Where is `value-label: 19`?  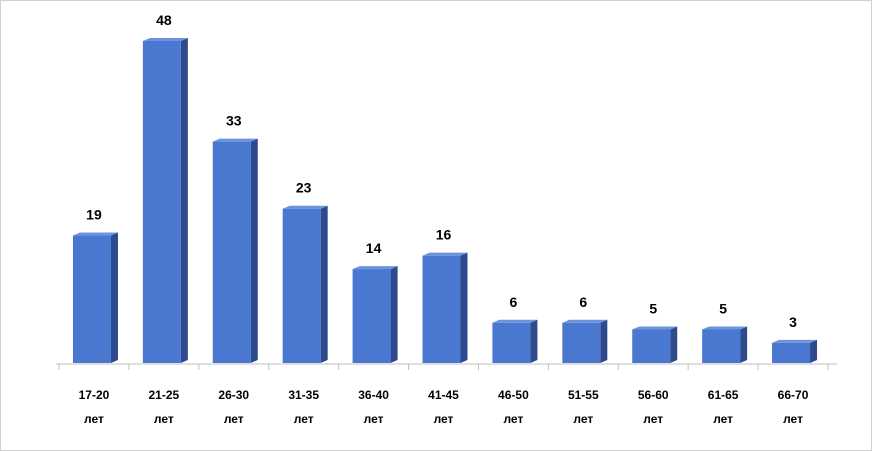 value-label: 19 is located at coordinates (94, 215).